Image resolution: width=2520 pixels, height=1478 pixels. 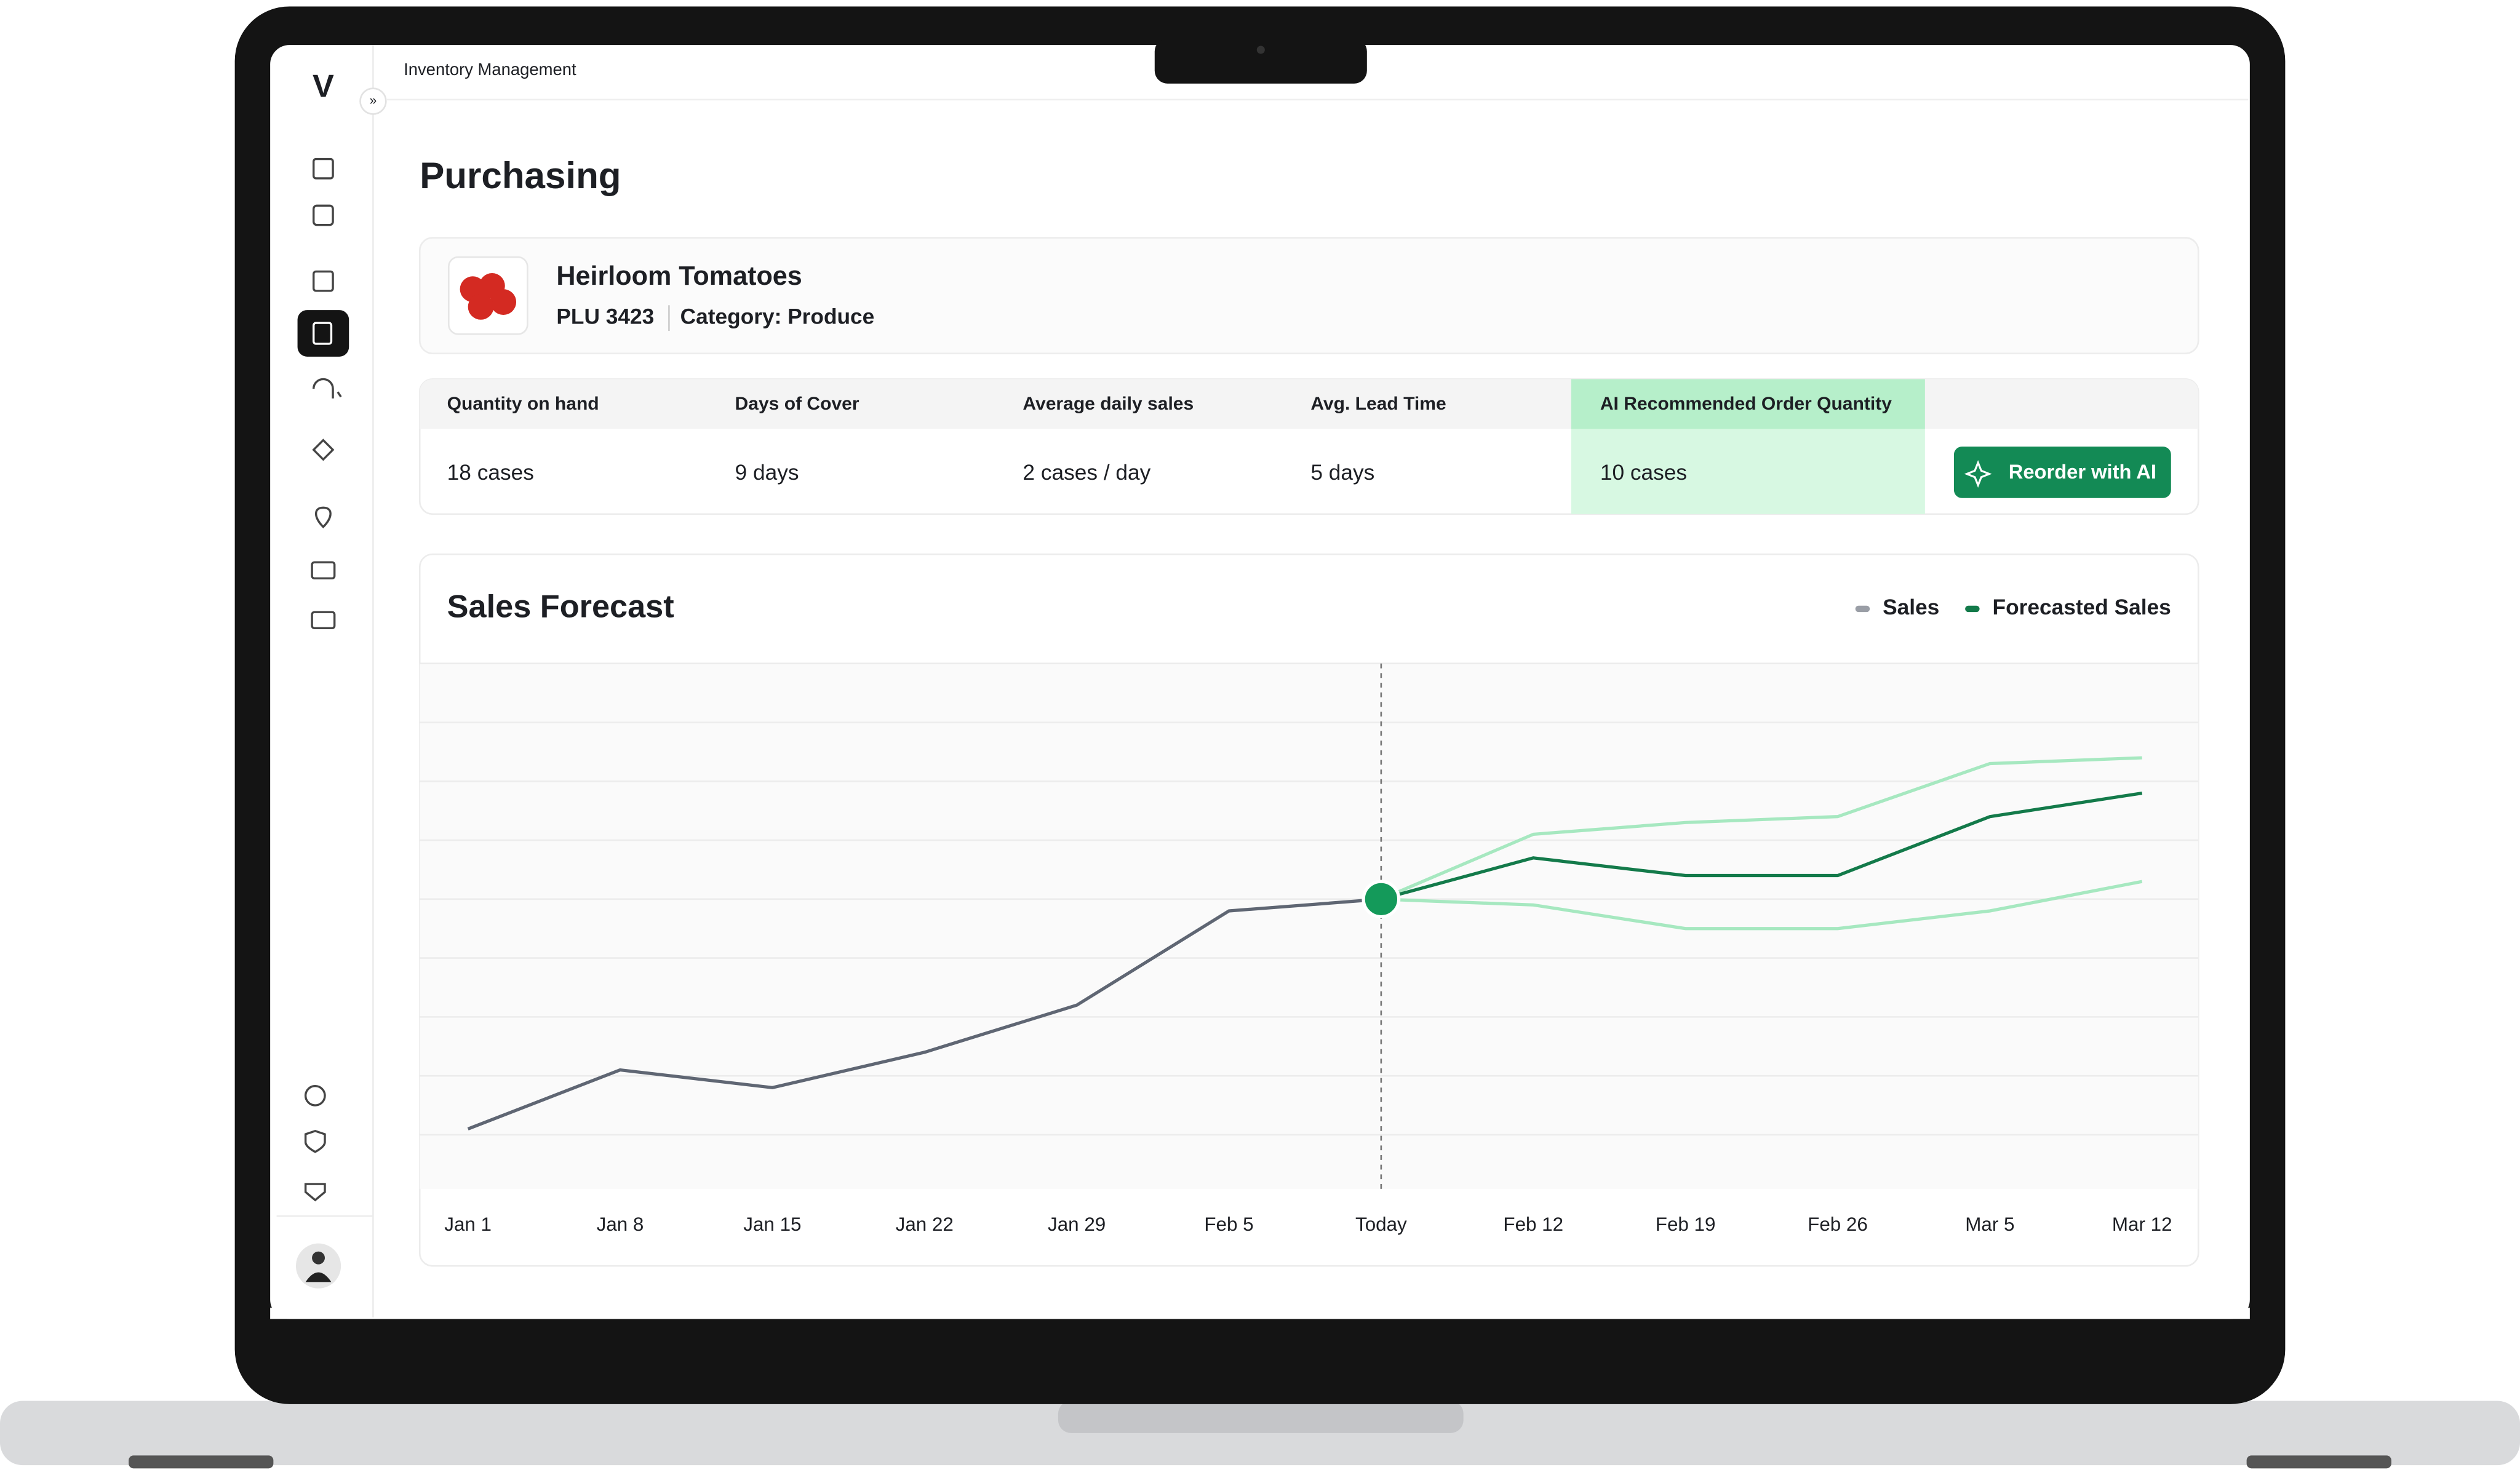 I want to click on breadcrumb: Inventory Management, so click(x=490, y=69).